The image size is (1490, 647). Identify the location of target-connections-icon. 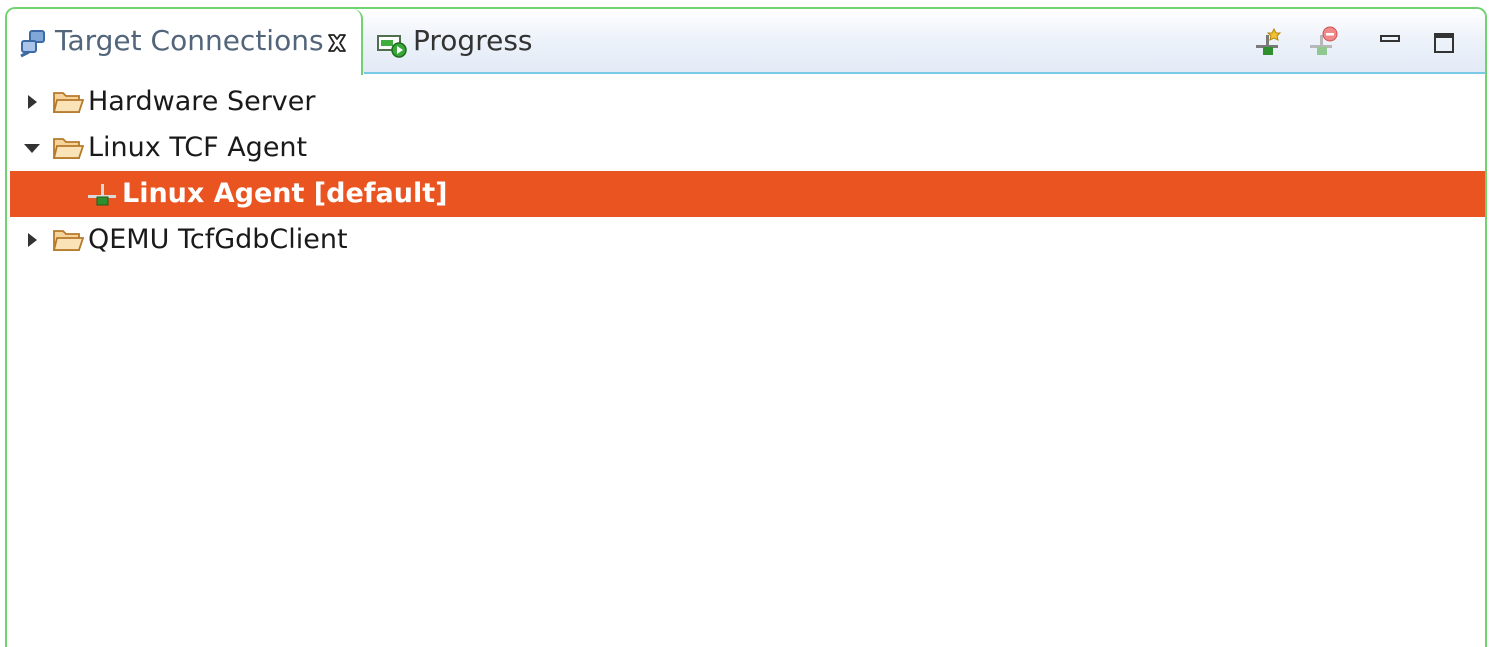
(32, 44).